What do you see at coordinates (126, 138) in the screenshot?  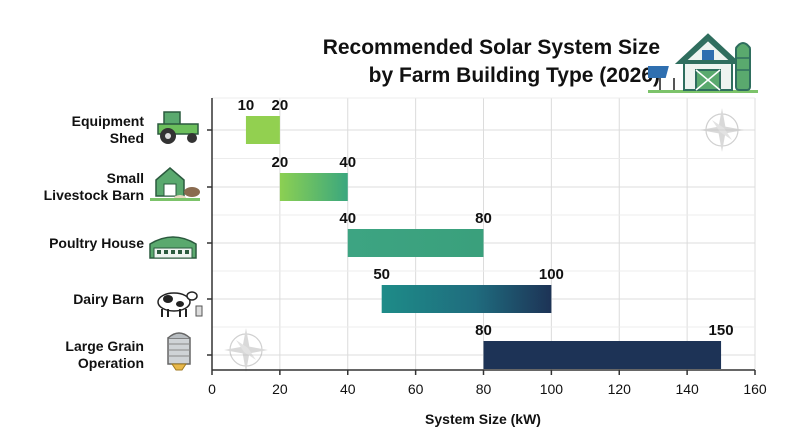 I see `category-label-line: Shed` at bounding box center [126, 138].